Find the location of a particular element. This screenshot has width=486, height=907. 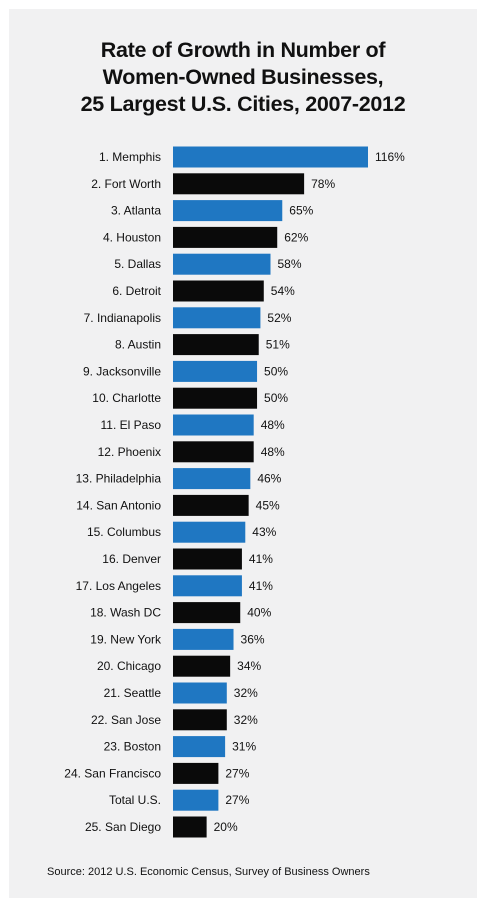

category-label: 12. Phoenix is located at coordinates (129, 452).